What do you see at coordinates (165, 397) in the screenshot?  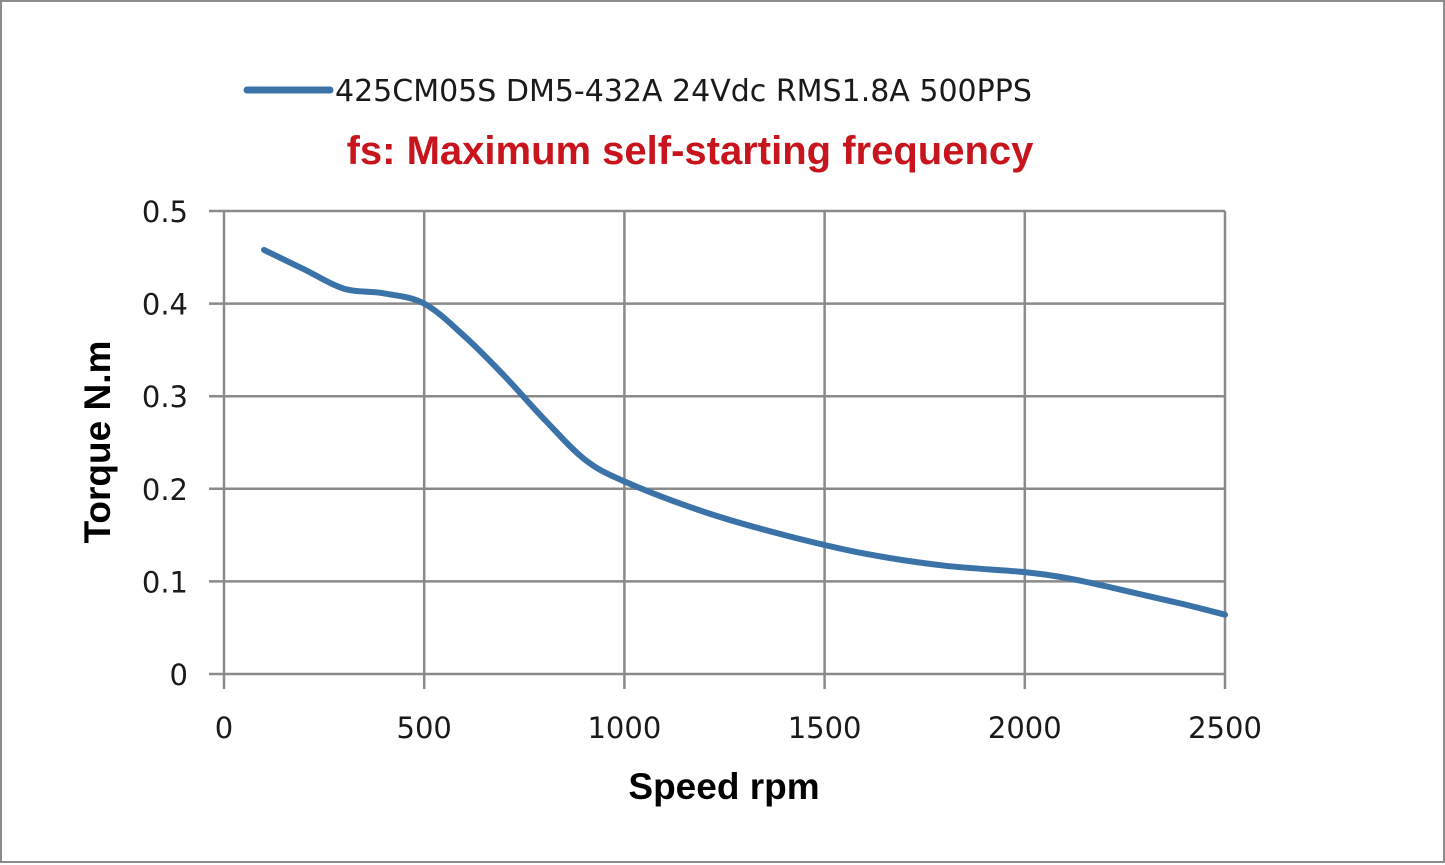 I see `y-tick-label: 0.3` at bounding box center [165, 397].